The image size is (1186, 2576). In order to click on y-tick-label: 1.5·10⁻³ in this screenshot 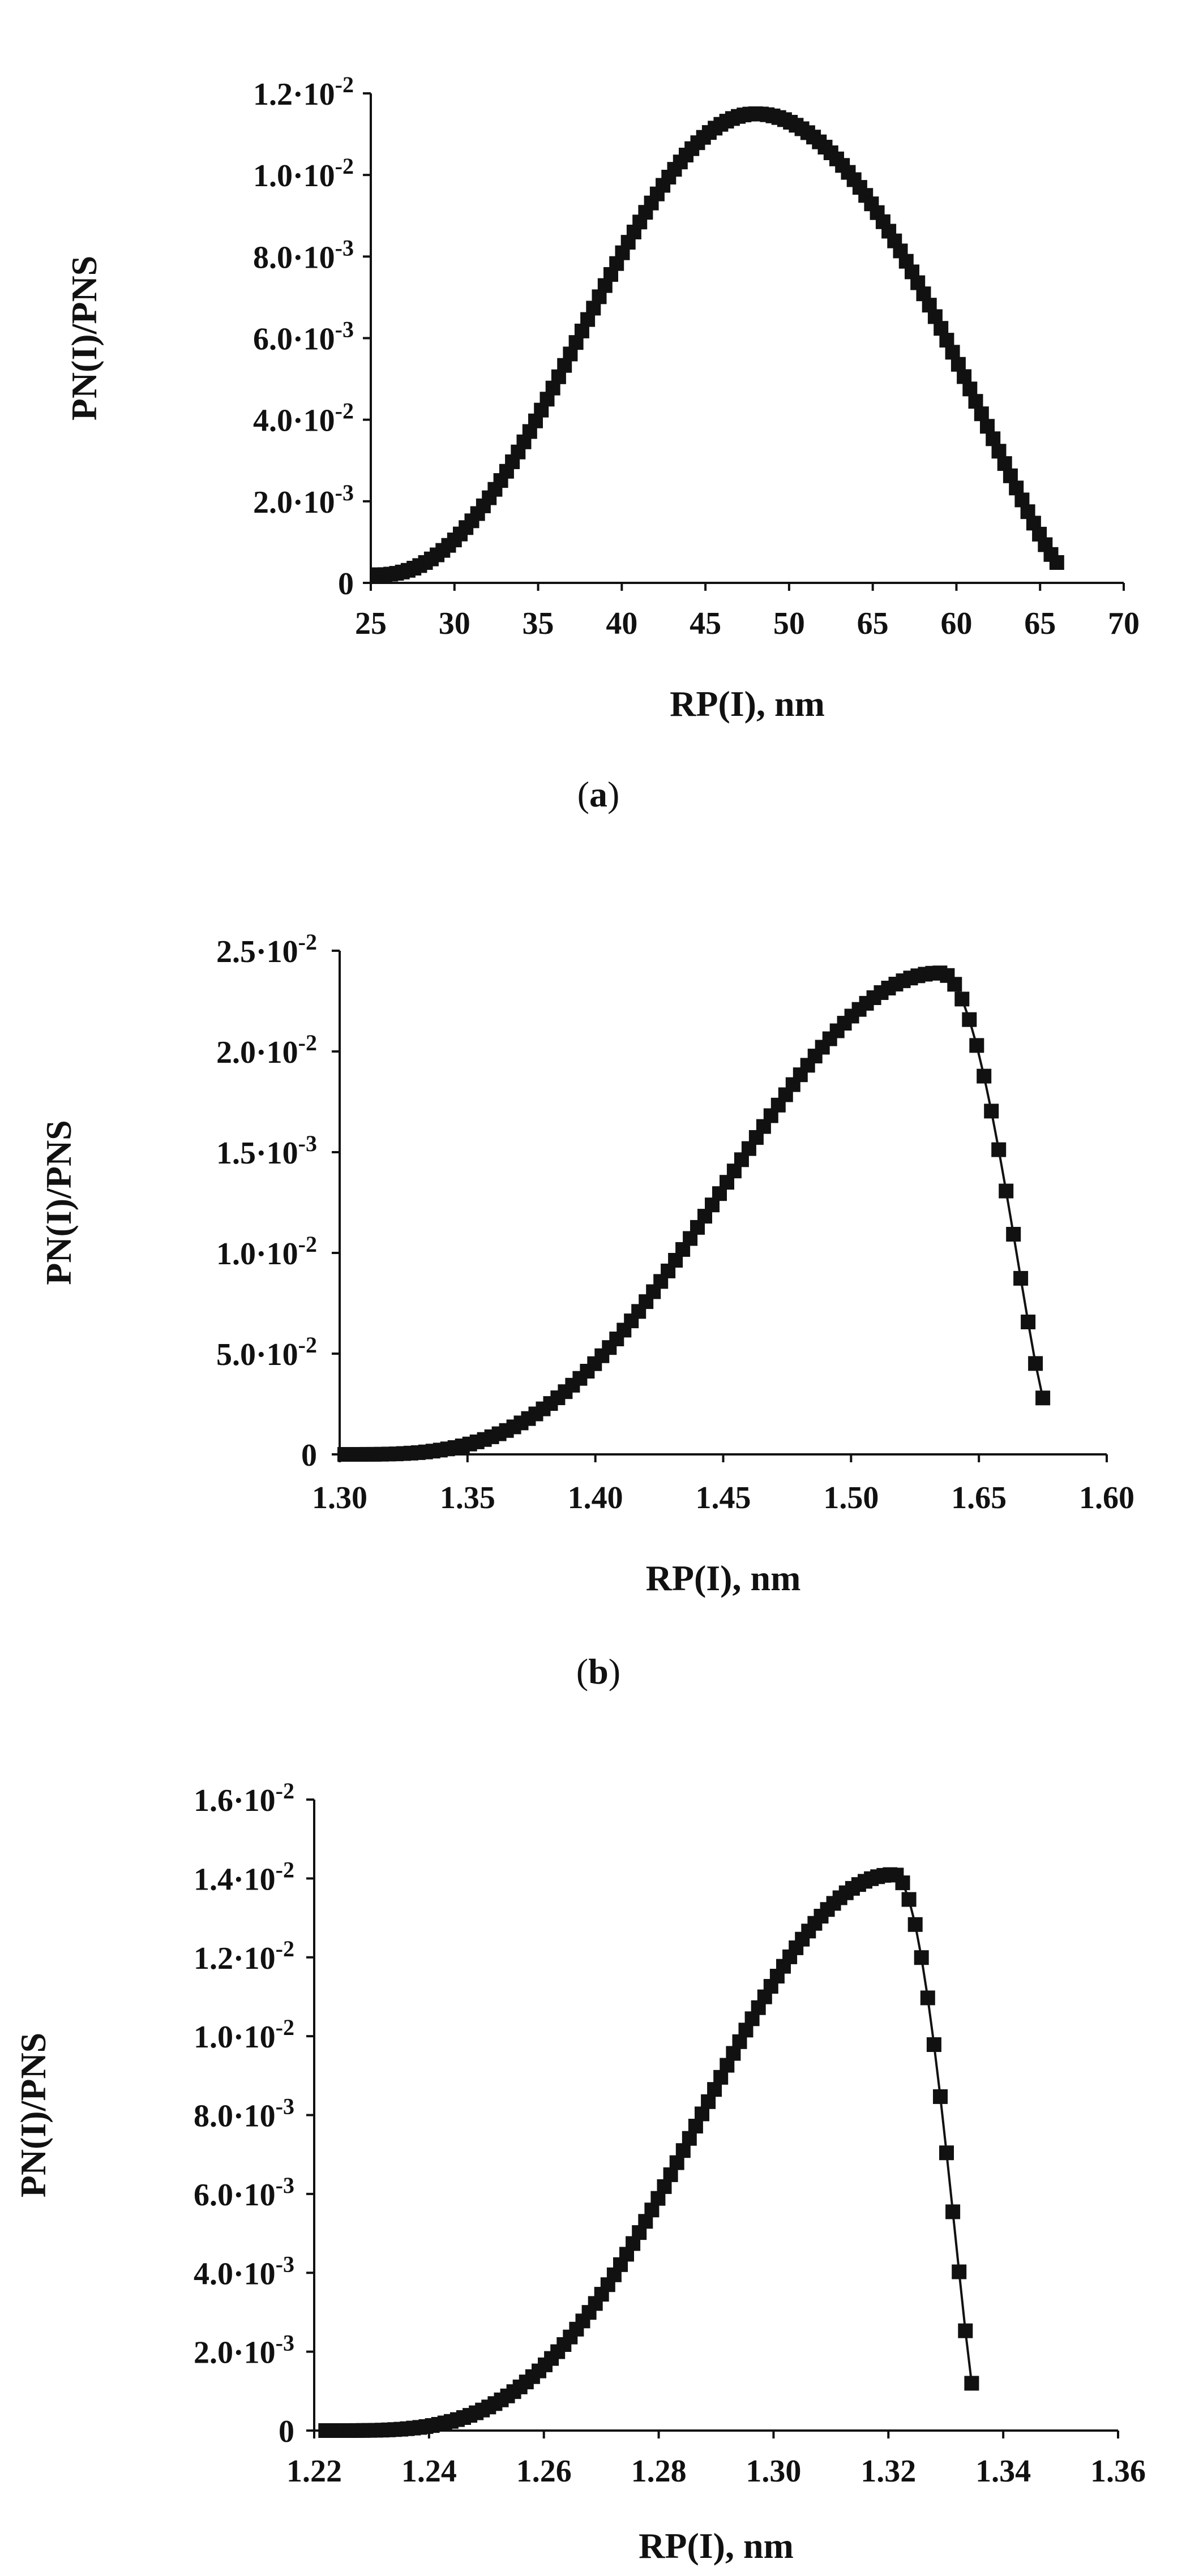, I will do `click(266, 1151)`.